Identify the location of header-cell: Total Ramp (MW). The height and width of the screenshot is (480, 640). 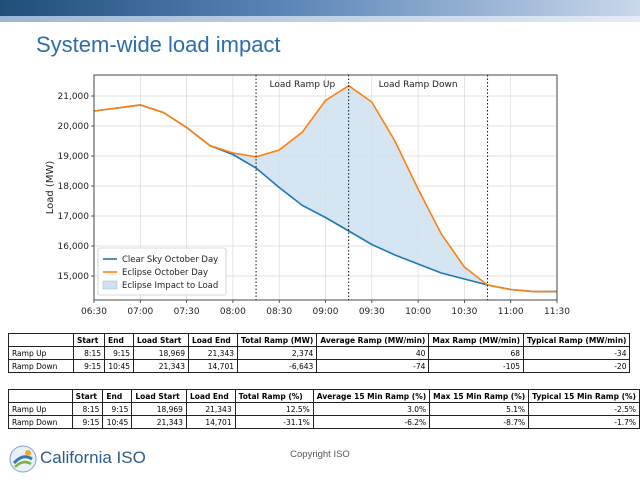
(277, 340).